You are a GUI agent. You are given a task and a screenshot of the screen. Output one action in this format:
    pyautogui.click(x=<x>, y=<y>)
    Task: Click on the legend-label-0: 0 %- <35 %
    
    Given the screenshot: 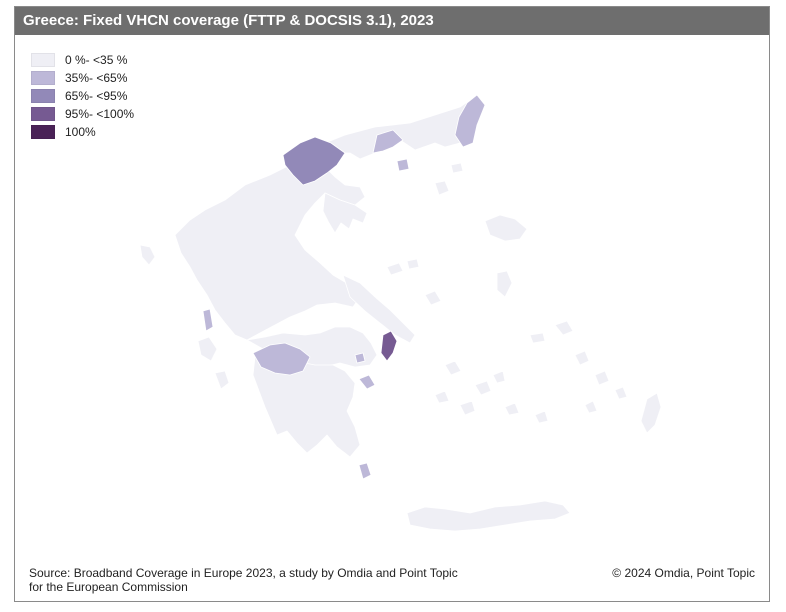 What is the action you would take?
    pyautogui.click(x=96, y=60)
    